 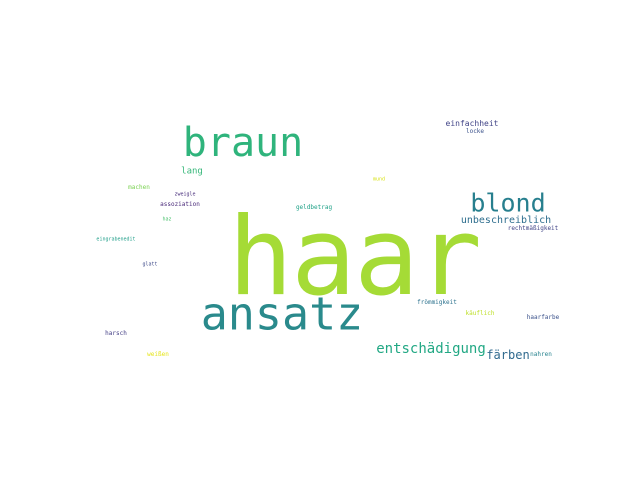 I want to click on word-froemmigkeit: frömmigkeit, so click(x=437, y=302).